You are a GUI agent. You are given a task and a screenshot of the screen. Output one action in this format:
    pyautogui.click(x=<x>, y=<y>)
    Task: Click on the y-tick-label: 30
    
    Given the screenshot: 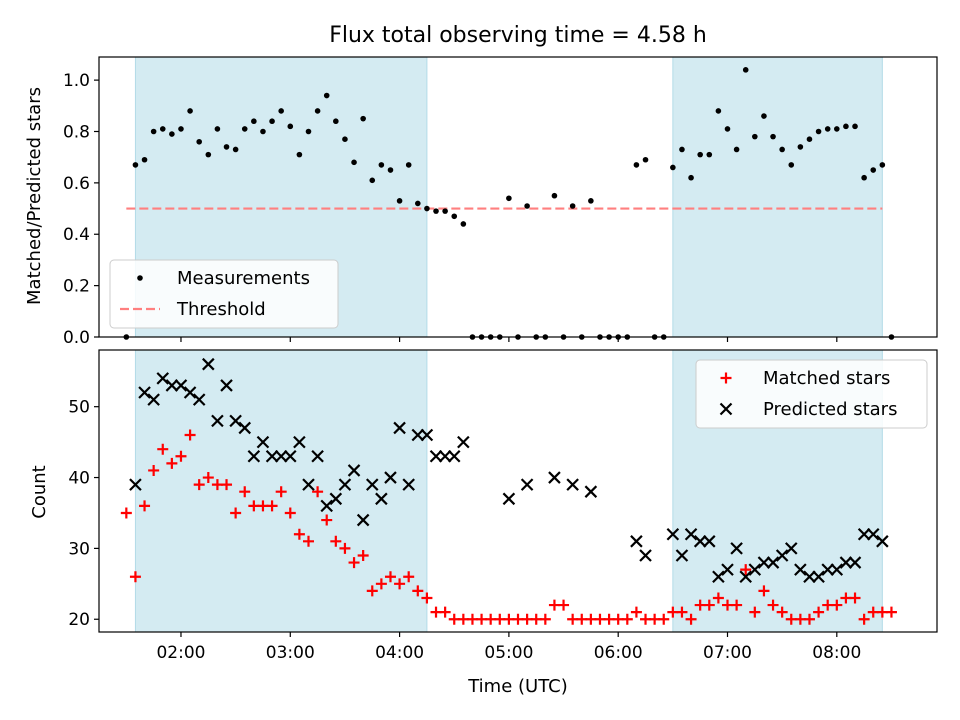 What is the action you would take?
    pyautogui.click(x=79, y=549)
    